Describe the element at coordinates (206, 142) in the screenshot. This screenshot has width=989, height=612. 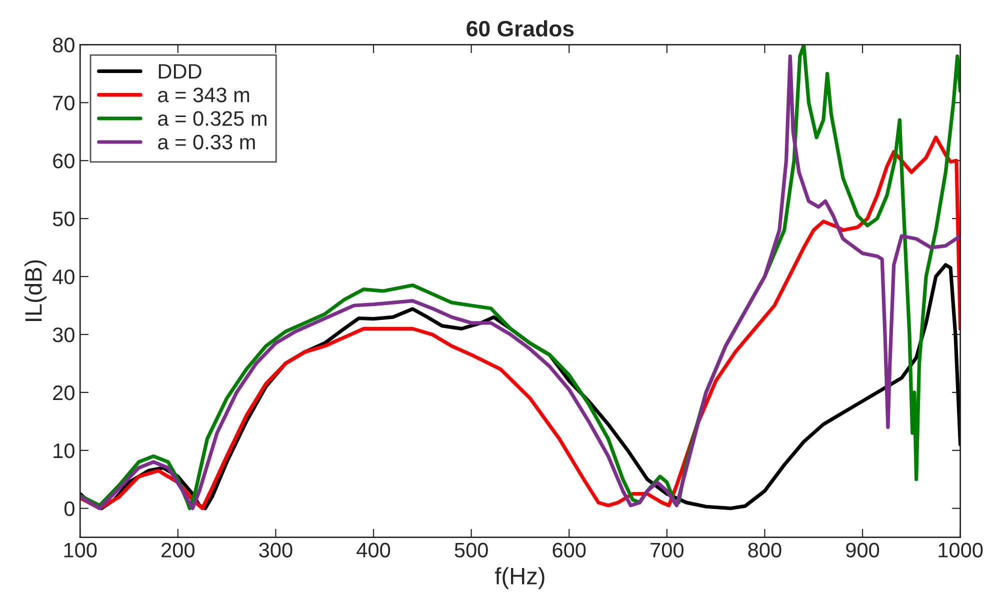
I see `legend-label: a = 0.33 m` at that location.